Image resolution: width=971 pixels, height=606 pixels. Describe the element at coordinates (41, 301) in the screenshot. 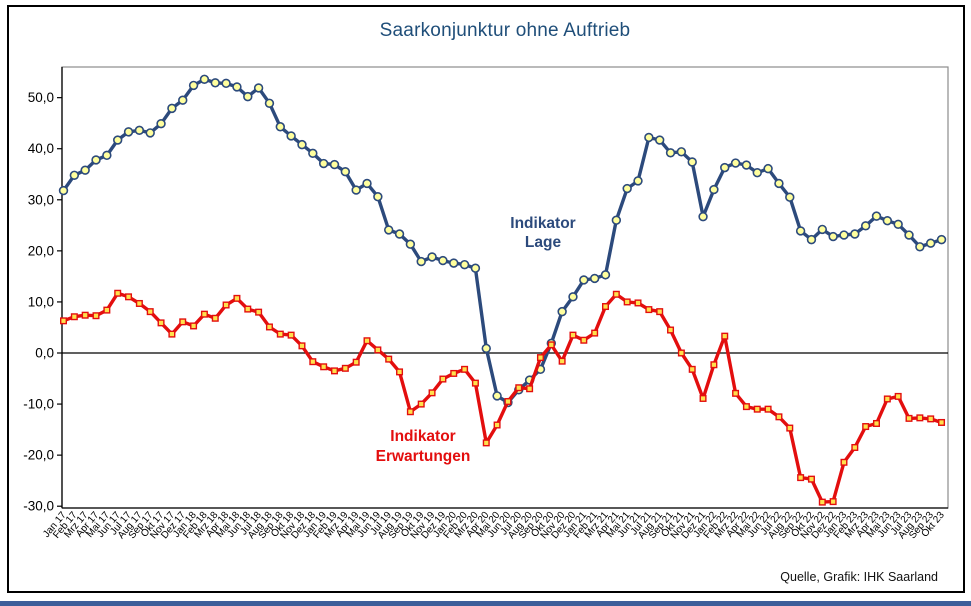

I see `y-axis-tick-label: 10,0` at that location.